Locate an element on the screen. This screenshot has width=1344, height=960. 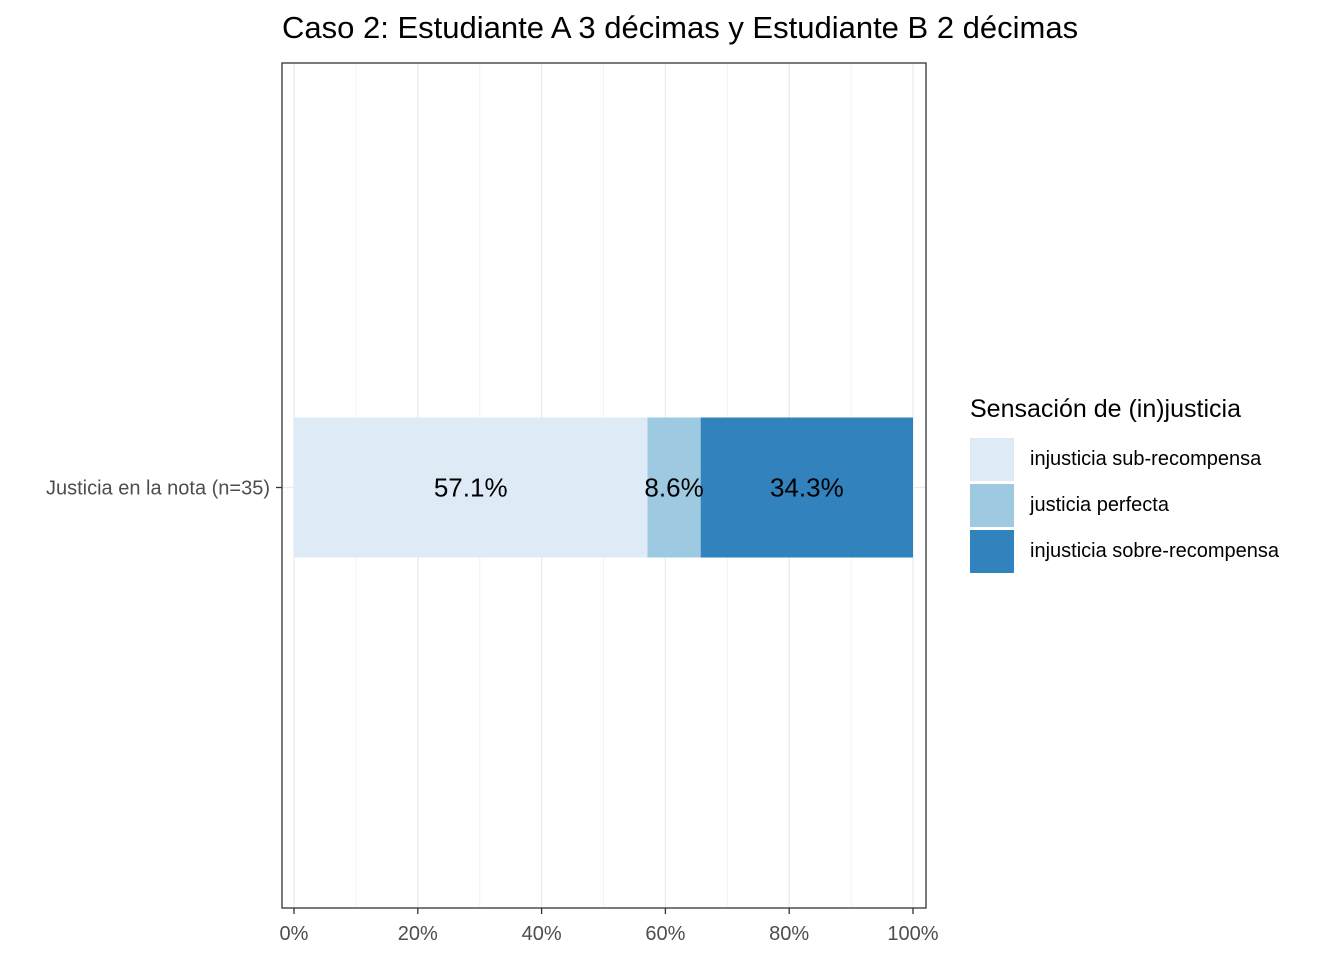
data-label: 34.3% is located at coordinates (807, 488).